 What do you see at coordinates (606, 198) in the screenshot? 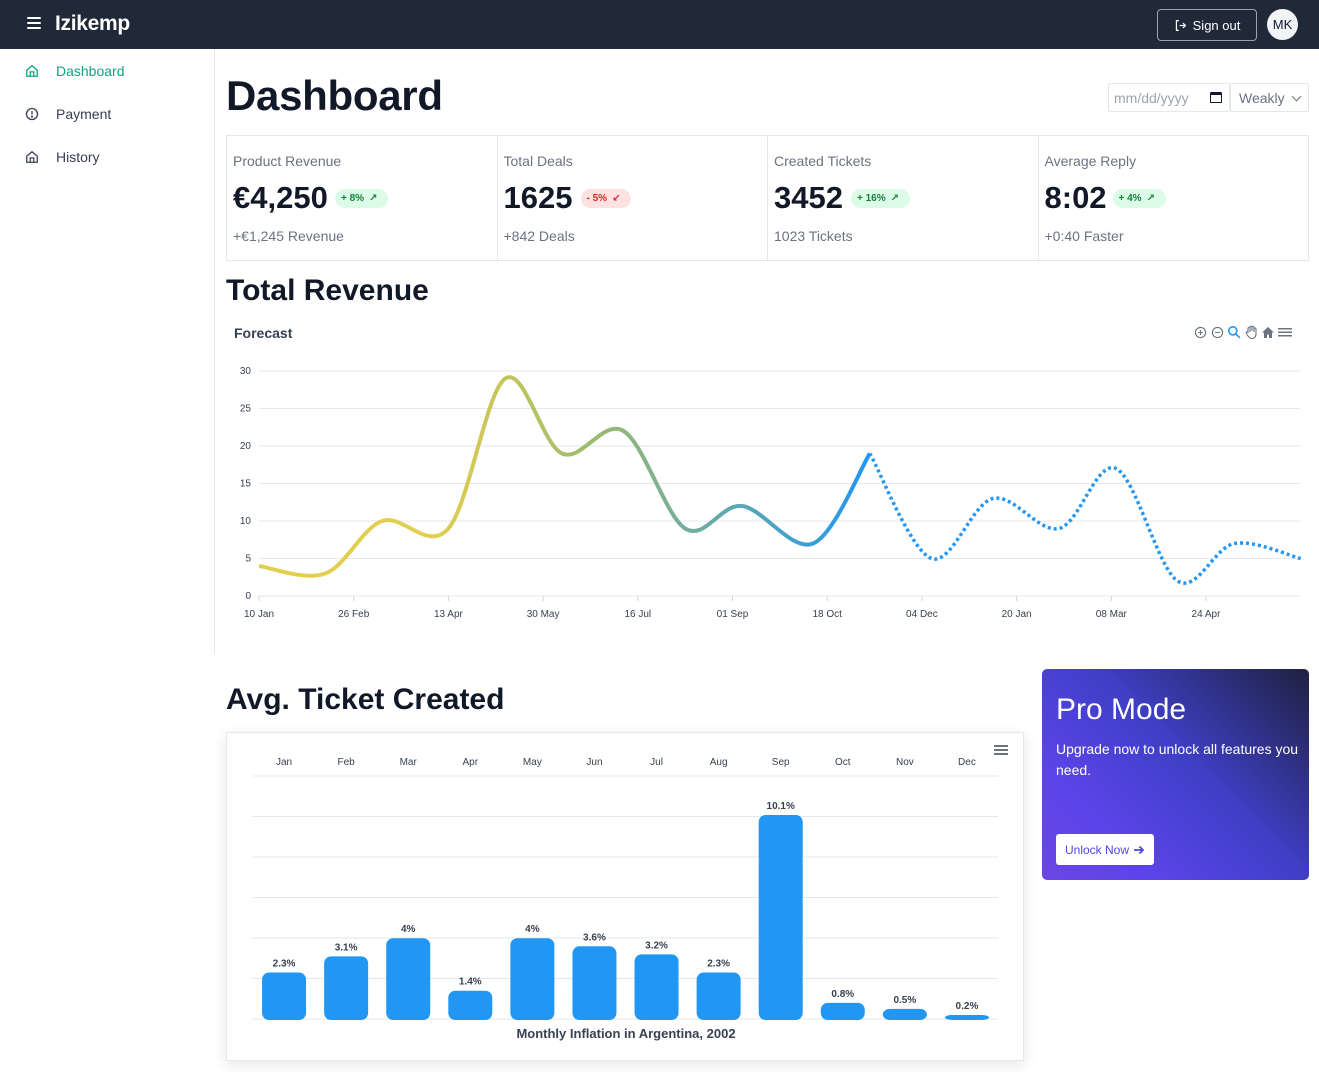
I see `stat-badge: - 5% ↙` at bounding box center [606, 198].